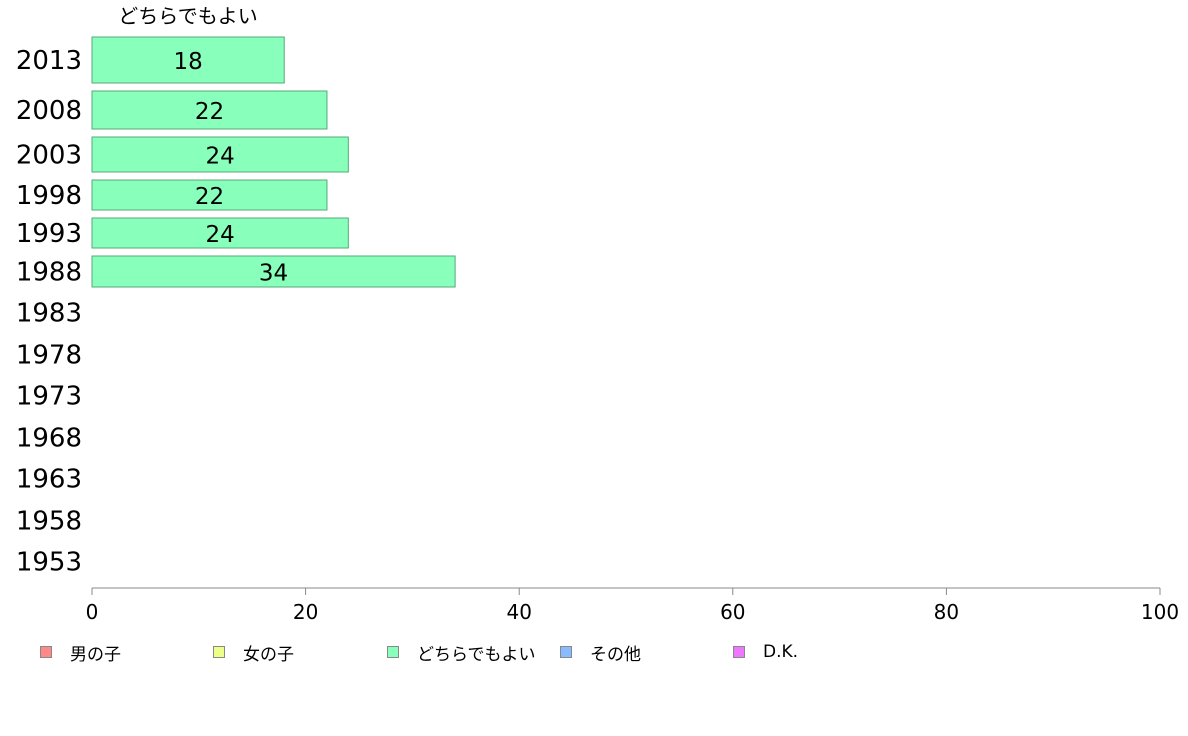  Describe the element at coordinates (476, 654) in the screenshot. I see `legend-label-either: どちらでもよい` at that location.